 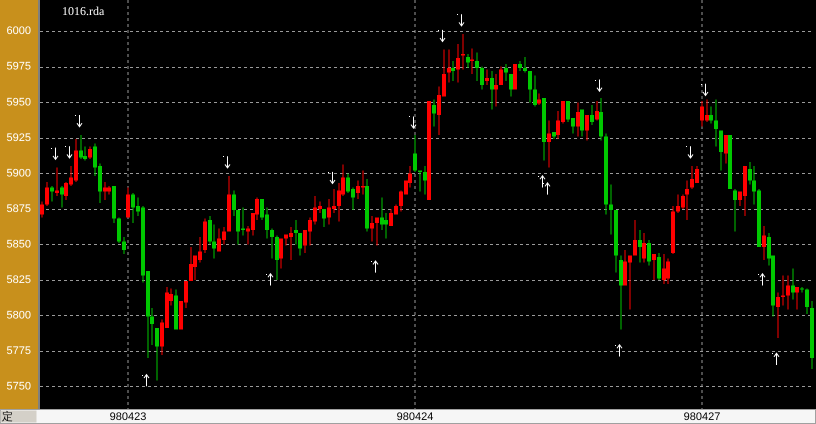 I want to click on x-tick-label: 980427, so click(x=702, y=417).